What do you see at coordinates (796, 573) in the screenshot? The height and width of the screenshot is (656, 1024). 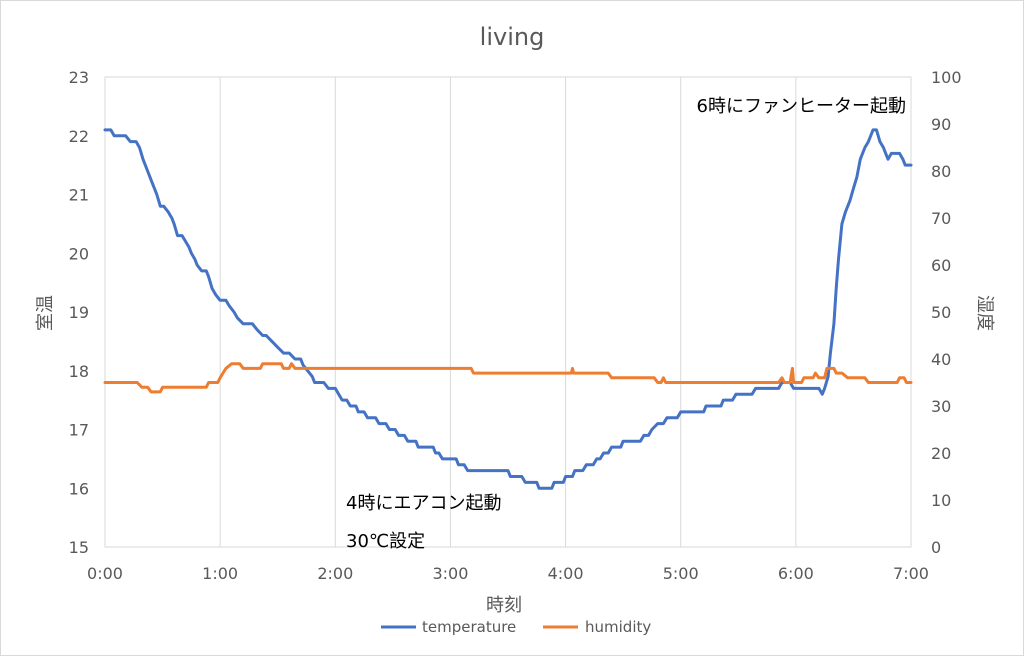 I see `x-tick-label: 6:00` at bounding box center [796, 573].